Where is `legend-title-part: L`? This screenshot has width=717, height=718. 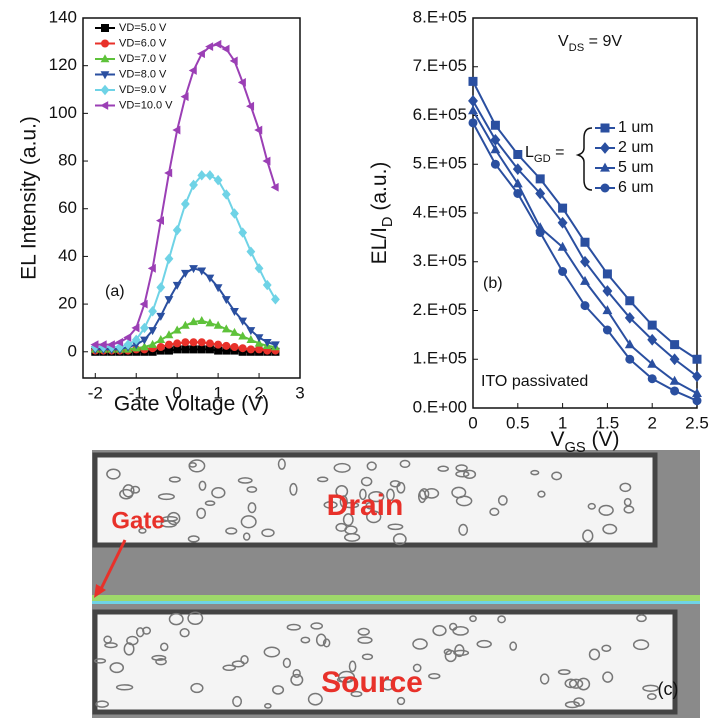 legend-title-part: L is located at coordinates (529, 152).